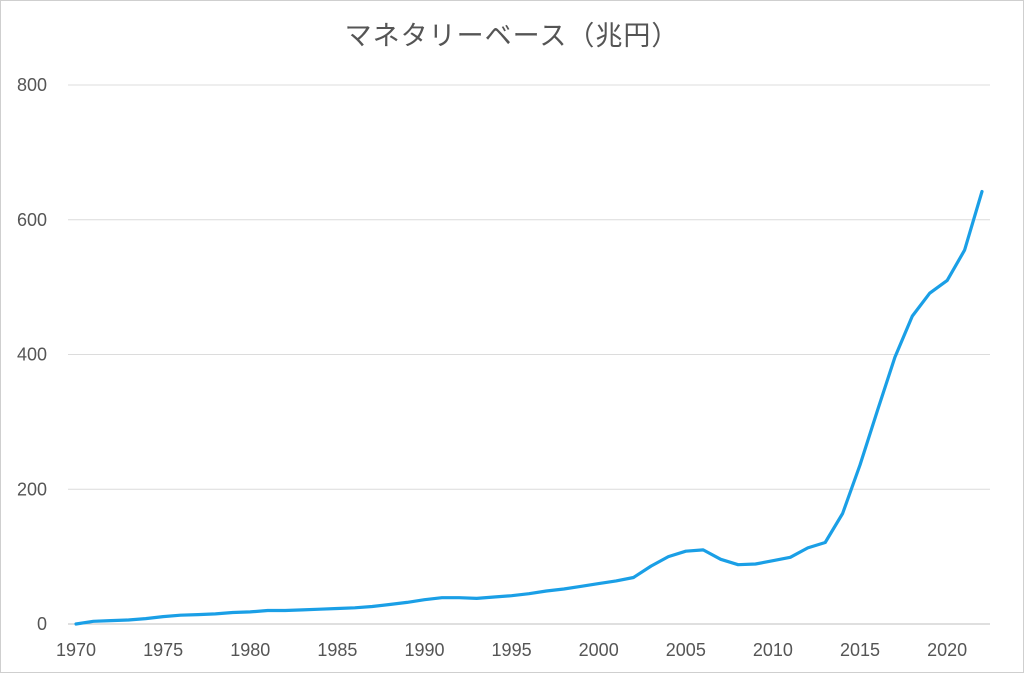  I want to click on x-tick-label: 1995, so click(512, 650).